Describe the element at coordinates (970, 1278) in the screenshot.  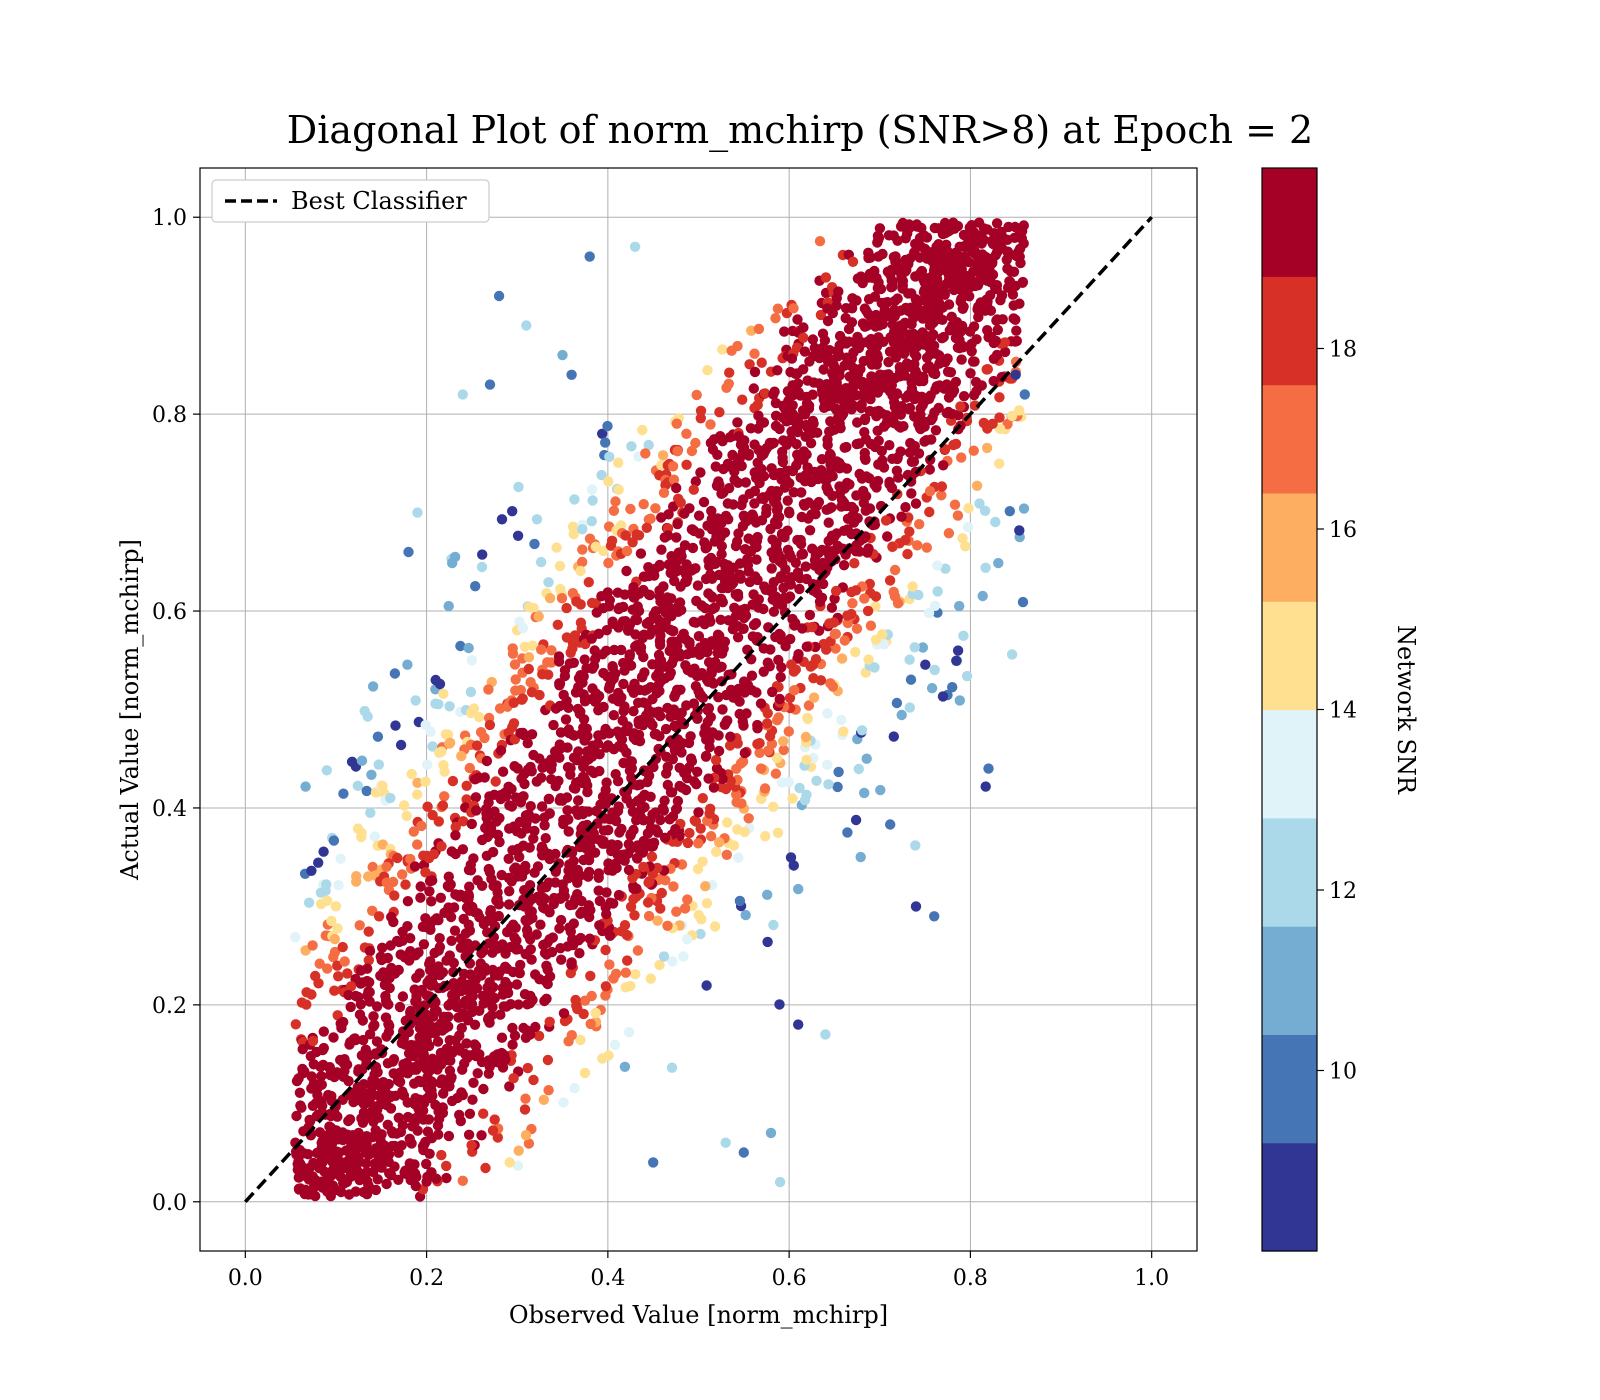
I see `x-tick-label: 0.8` at that location.